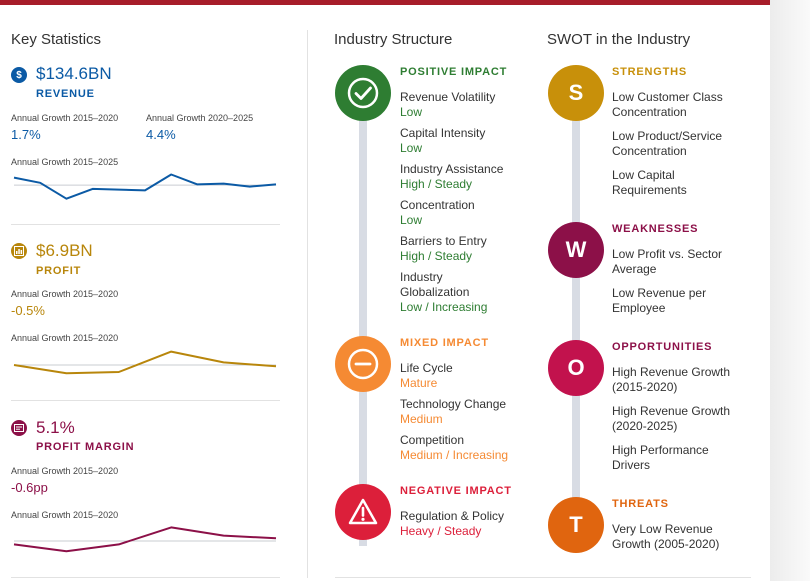 The height and width of the screenshot is (581, 810). I want to click on strengths-badge: S, so click(576, 93).